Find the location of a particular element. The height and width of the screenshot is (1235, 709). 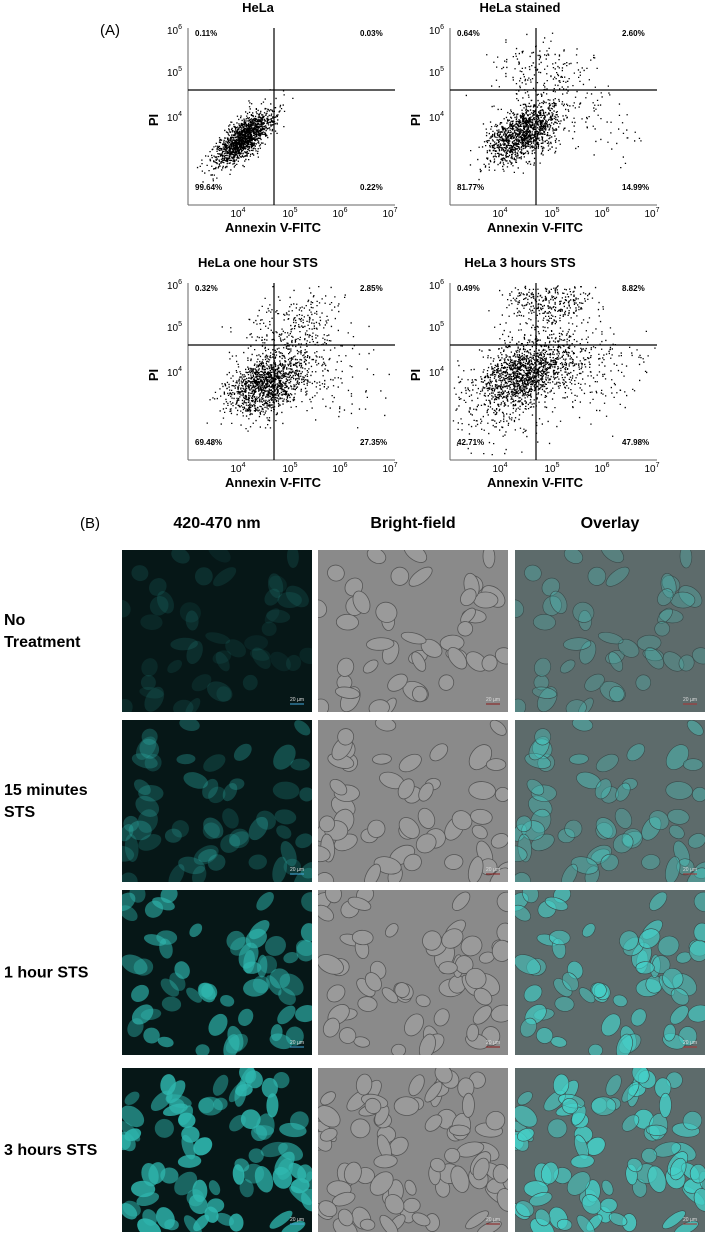

quadrant-pct: 14.99% is located at coordinates (635, 187).